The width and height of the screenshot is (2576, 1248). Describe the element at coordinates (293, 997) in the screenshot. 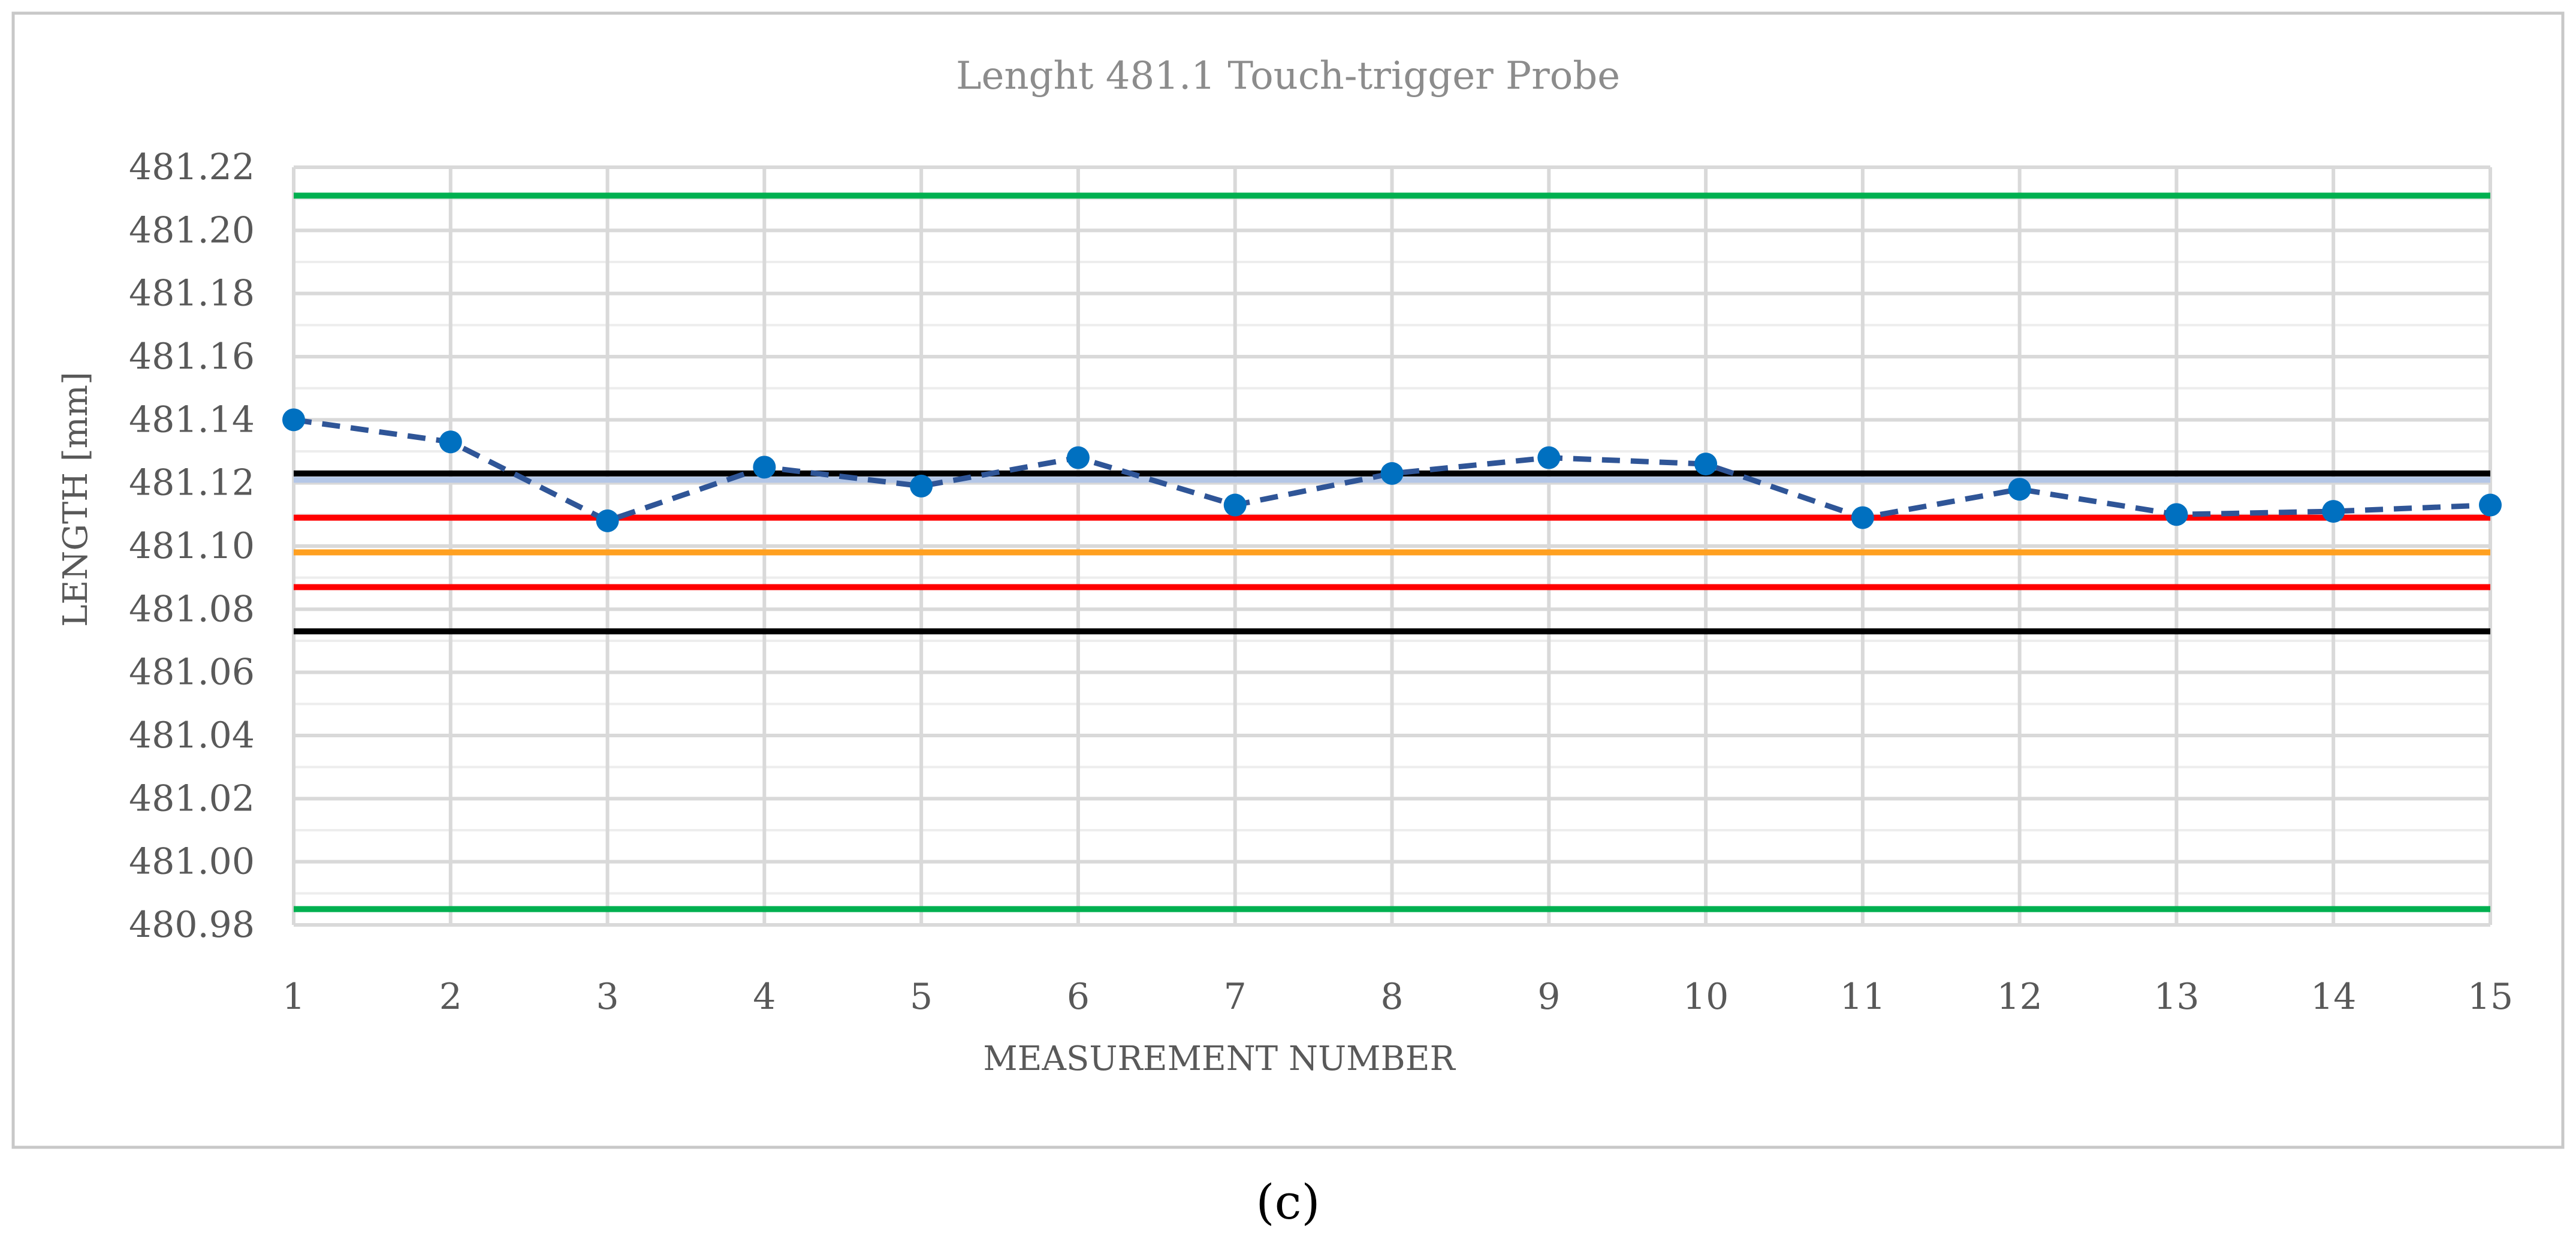

I see `x-tick-label: 1` at that location.